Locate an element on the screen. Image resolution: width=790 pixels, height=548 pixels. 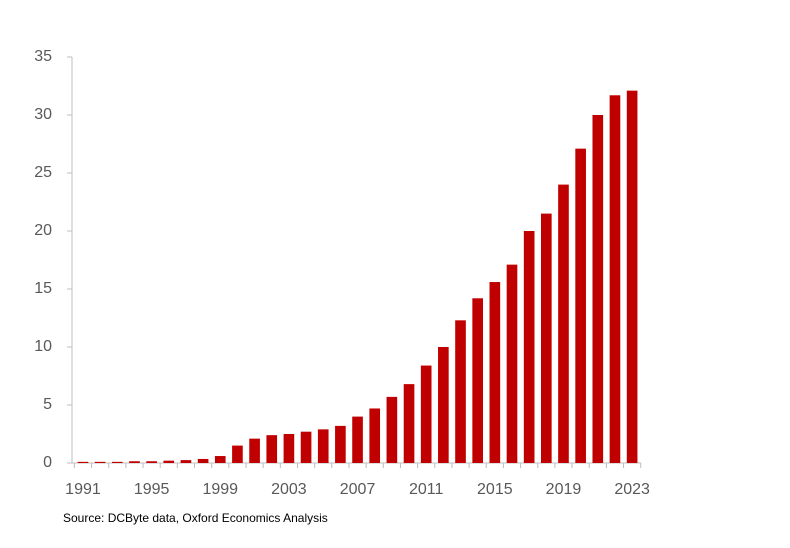
x-tick-label: 1995 is located at coordinates (152, 489).